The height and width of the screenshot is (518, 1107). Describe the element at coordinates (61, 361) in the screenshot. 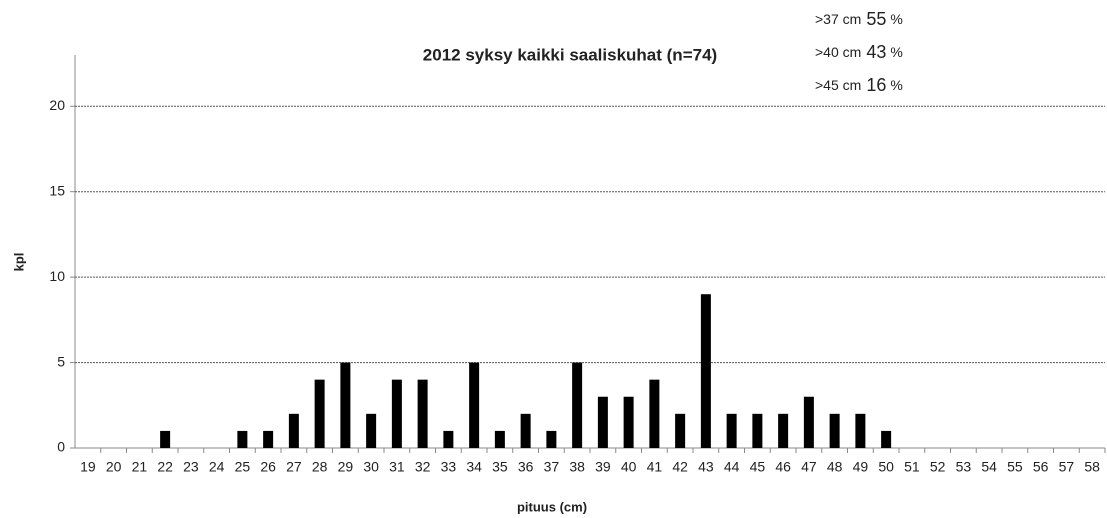

I see `y-tick-label: 5` at that location.